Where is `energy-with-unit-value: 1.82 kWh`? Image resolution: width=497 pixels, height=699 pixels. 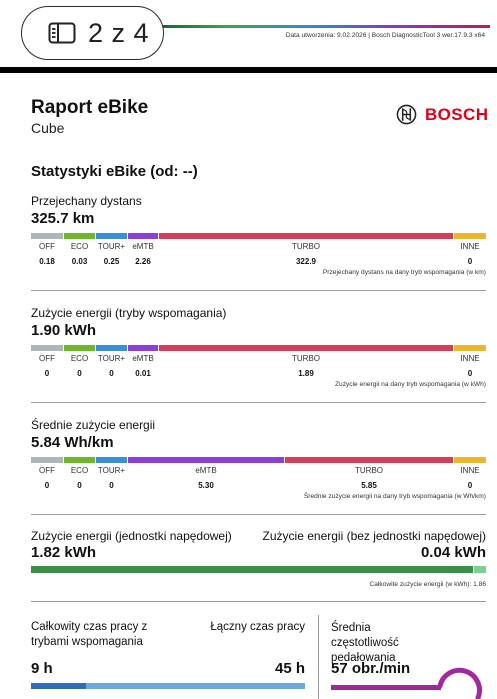 energy-with-unit-value: 1.82 kWh is located at coordinates (64, 552).